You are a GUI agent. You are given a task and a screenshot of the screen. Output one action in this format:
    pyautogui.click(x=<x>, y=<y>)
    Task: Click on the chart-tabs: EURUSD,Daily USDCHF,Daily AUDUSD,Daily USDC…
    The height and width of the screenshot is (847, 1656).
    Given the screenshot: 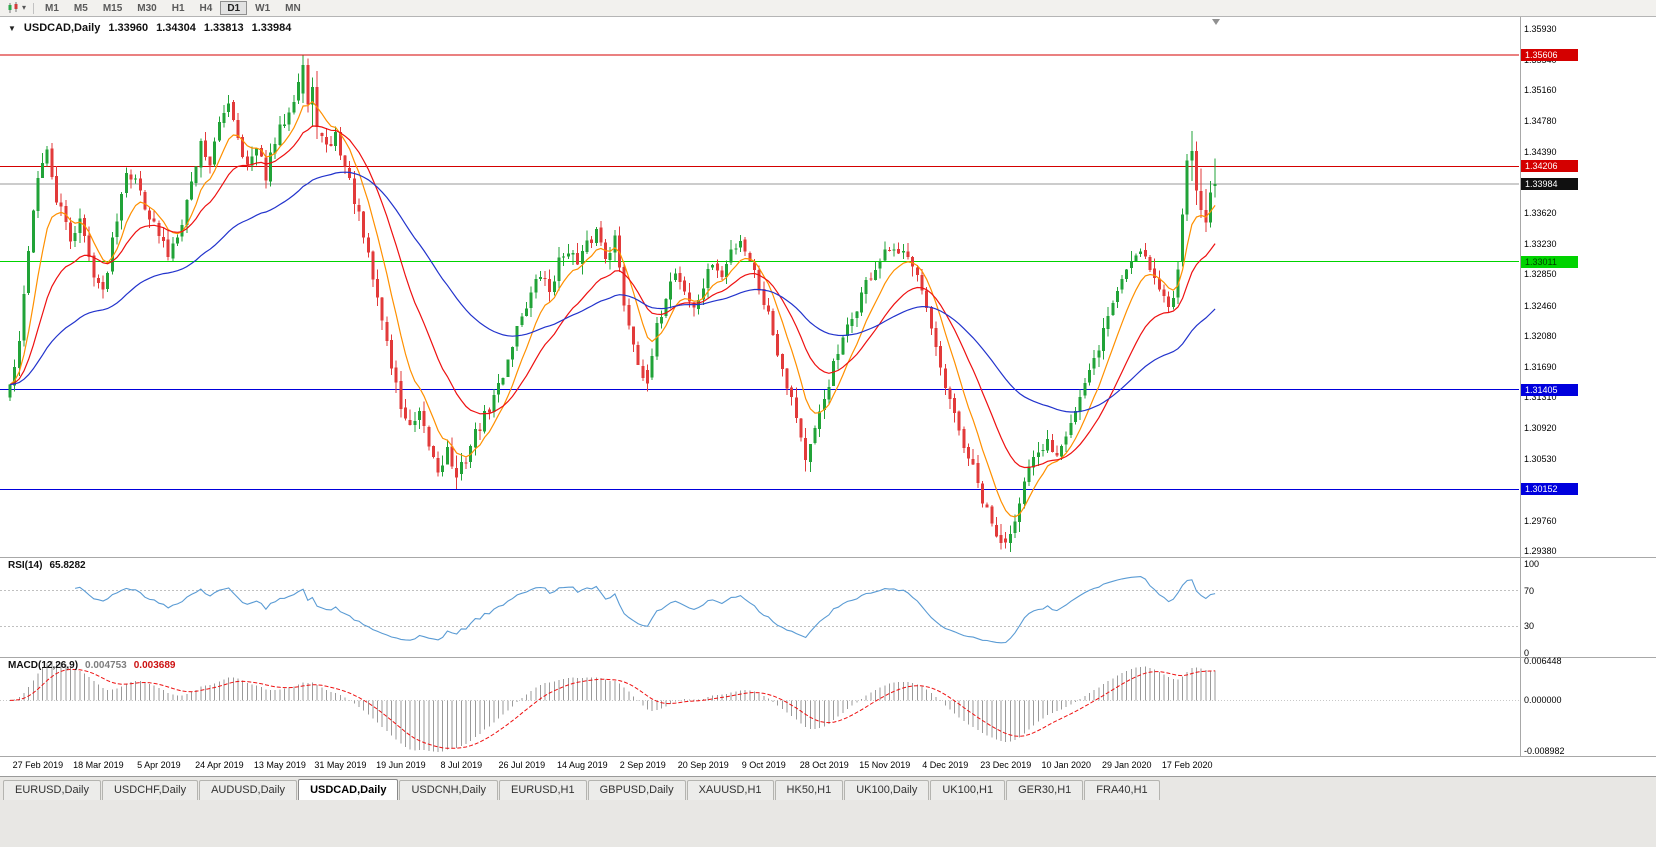 What is the action you would take?
    pyautogui.click(x=829, y=789)
    